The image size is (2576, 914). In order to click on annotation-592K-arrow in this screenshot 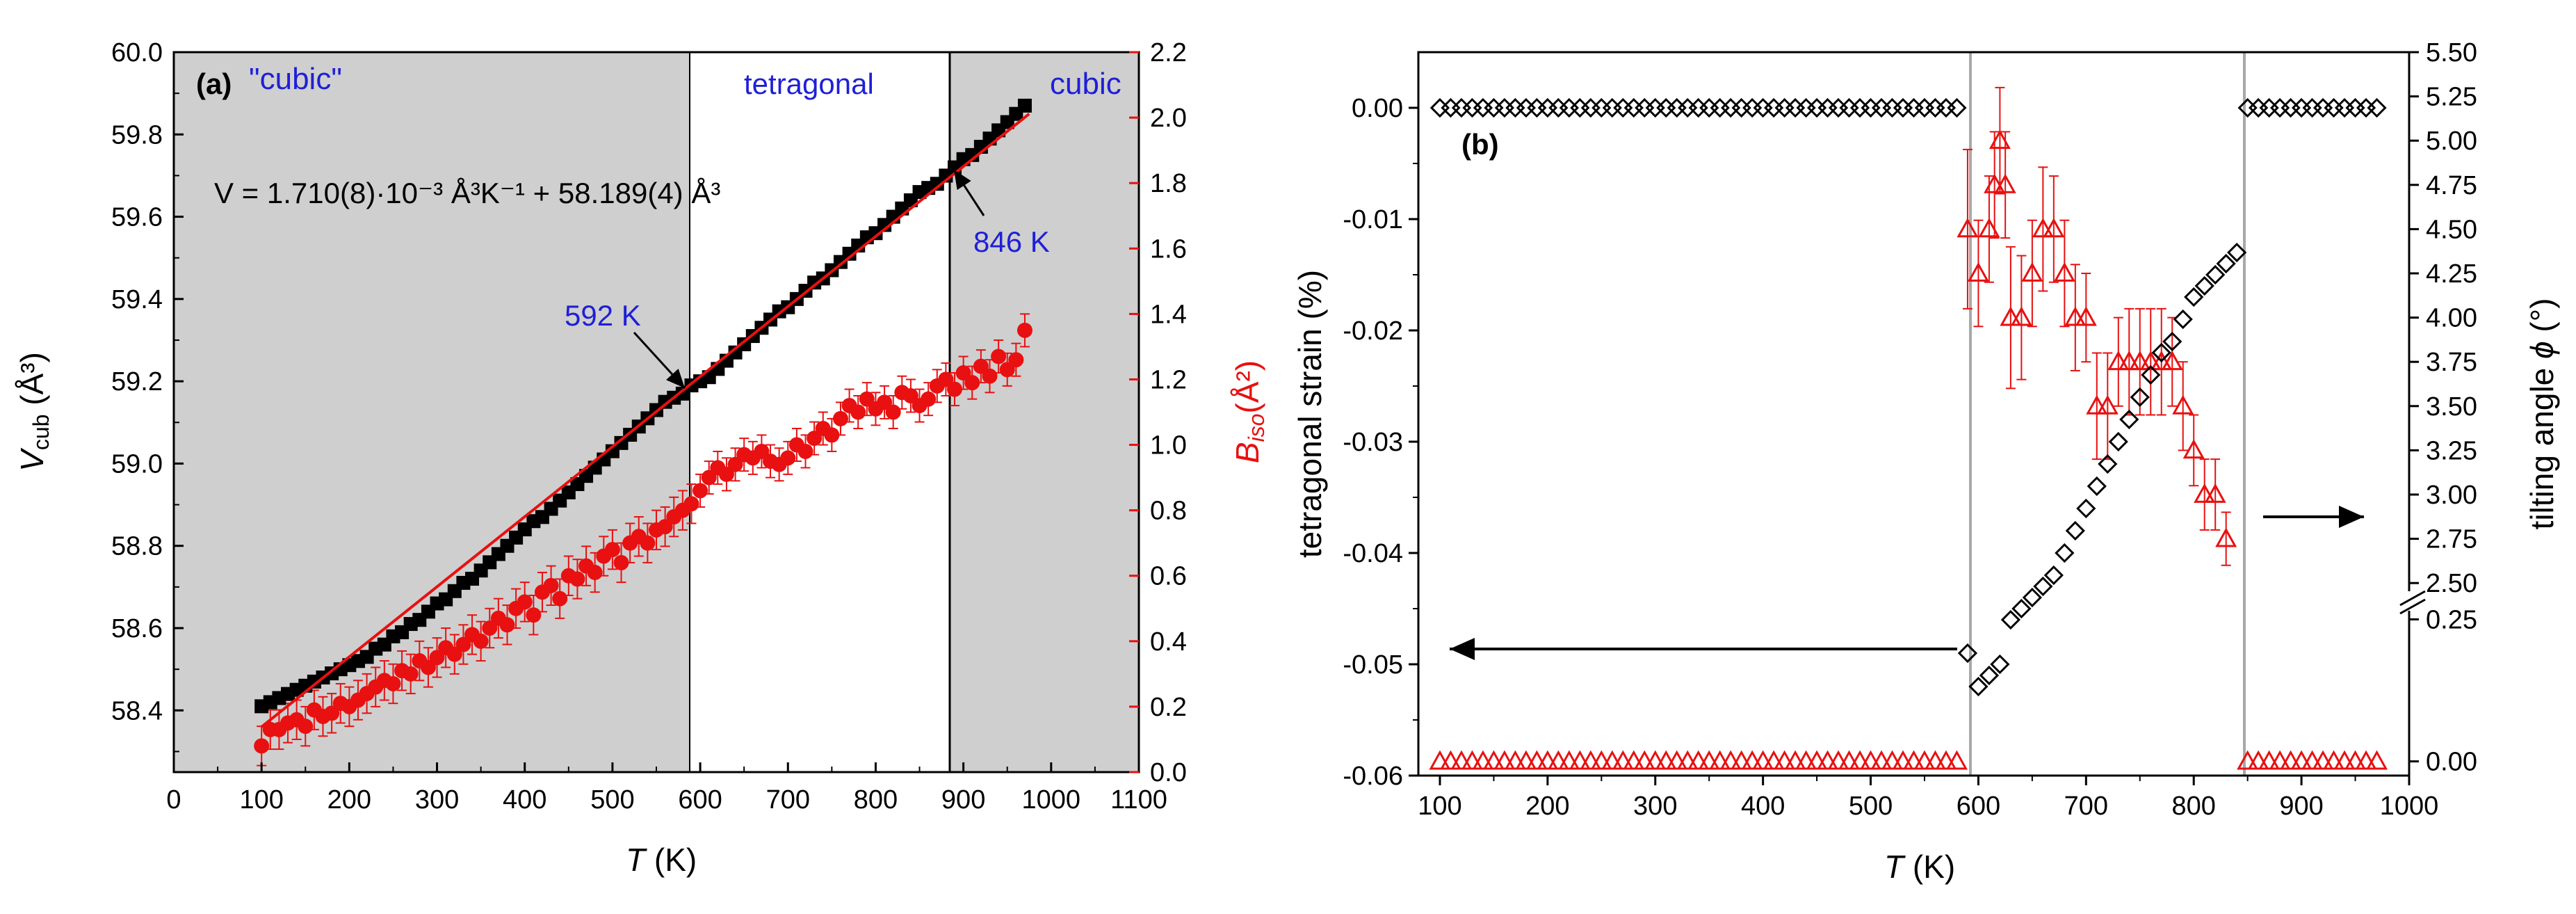, I will do `click(659, 361)`.